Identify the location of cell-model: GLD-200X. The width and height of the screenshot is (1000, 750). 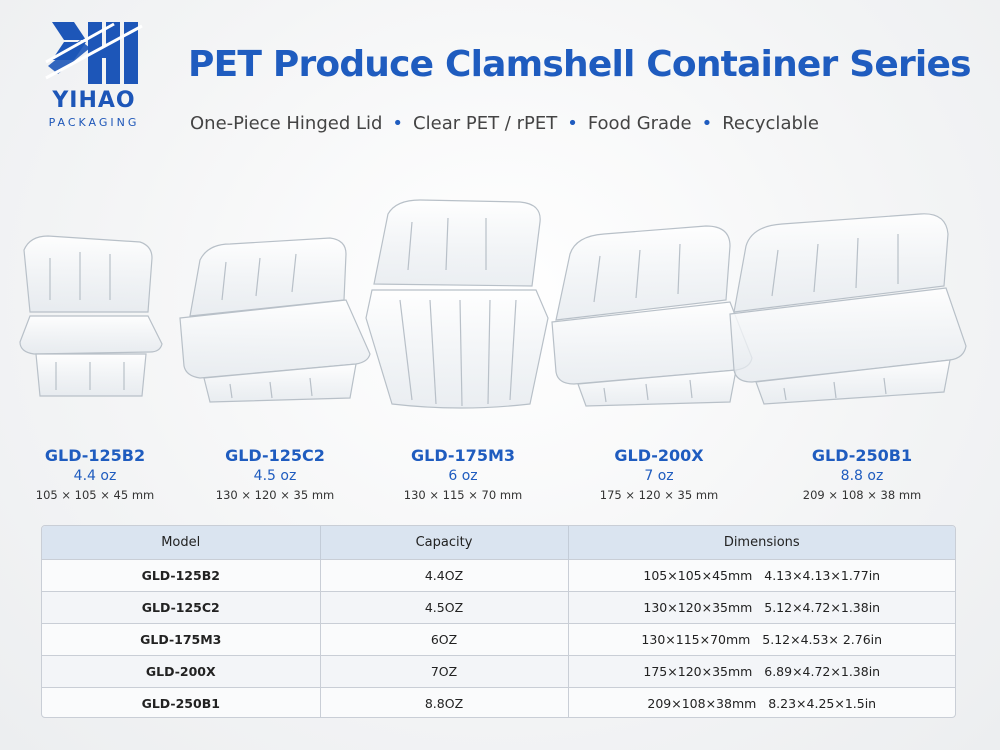
(181, 670).